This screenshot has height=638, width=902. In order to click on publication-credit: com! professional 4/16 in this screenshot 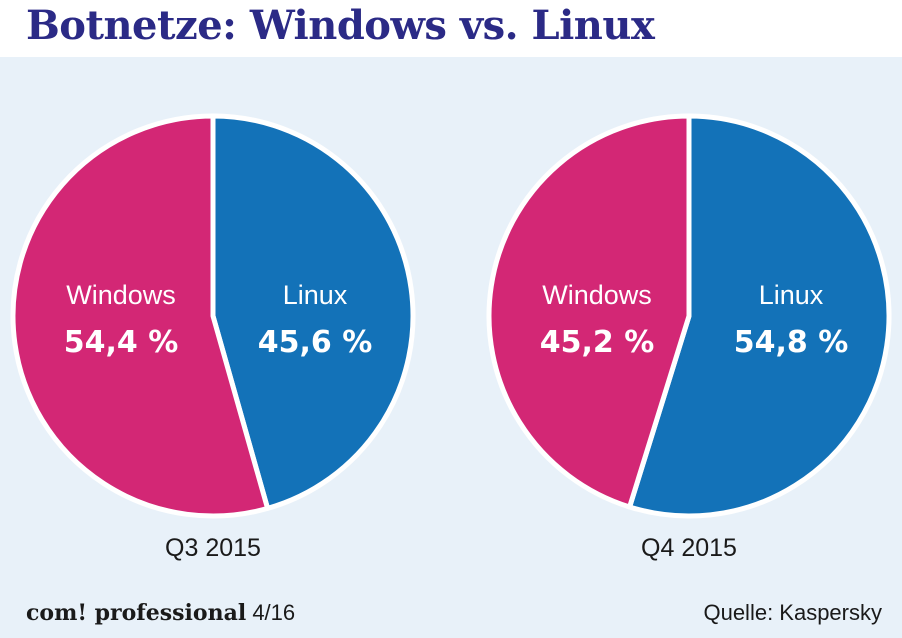, I will do `click(160, 613)`.